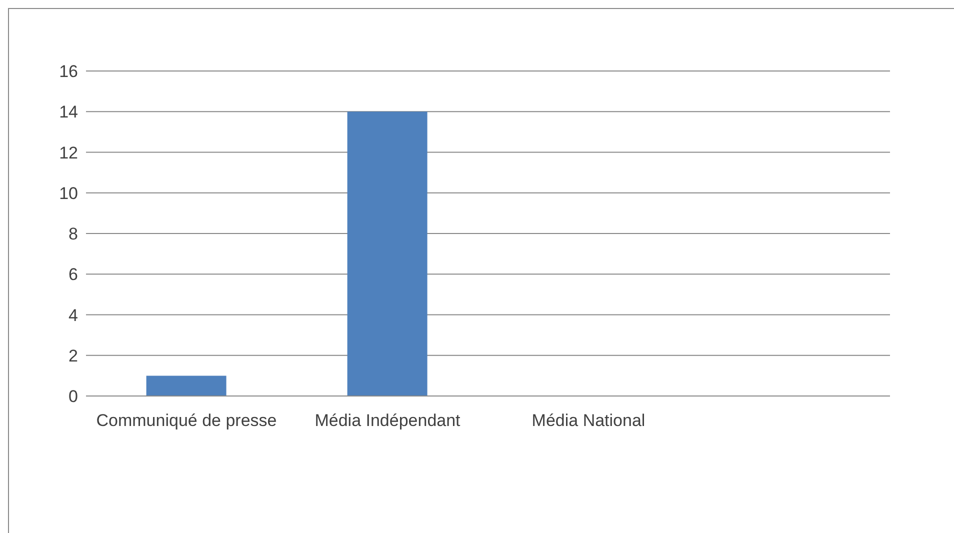  What do you see at coordinates (68, 193) in the screenshot?
I see `y-tick-label: 10` at bounding box center [68, 193].